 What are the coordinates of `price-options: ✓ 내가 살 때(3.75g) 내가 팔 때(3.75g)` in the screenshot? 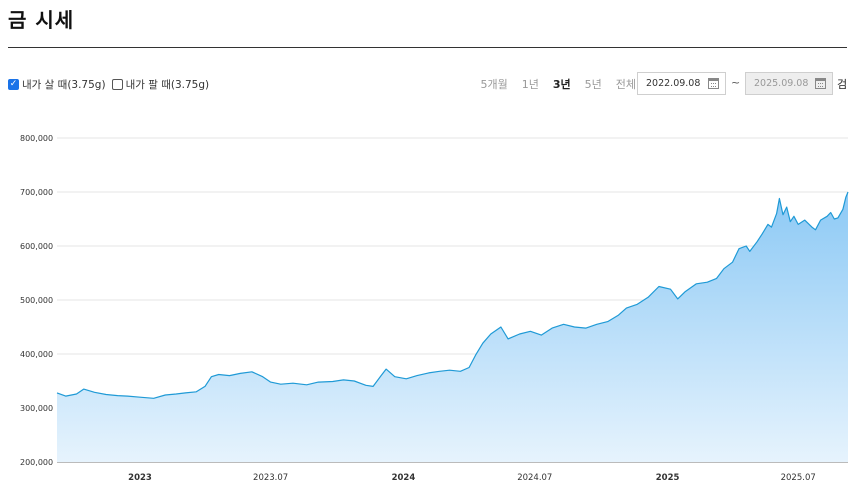 It's located at (111, 84).